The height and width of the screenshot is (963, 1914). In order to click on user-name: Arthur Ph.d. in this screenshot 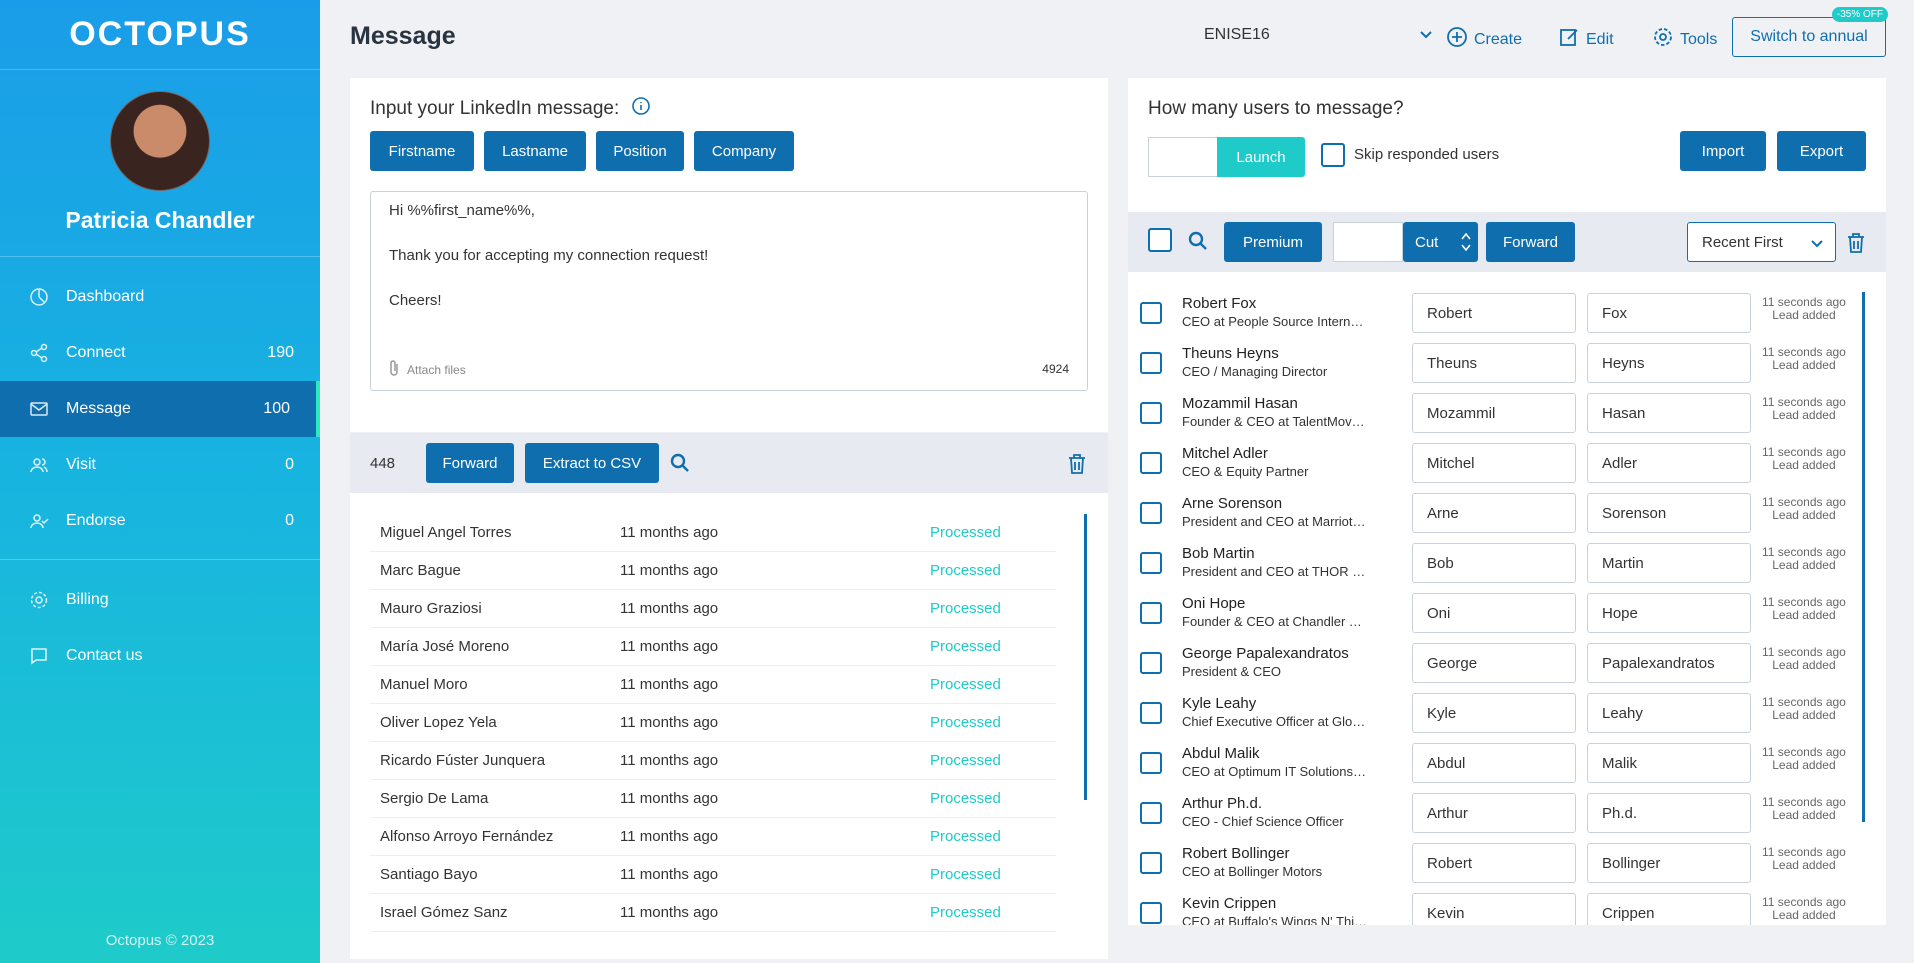, I will do `click(1222, 803)`.